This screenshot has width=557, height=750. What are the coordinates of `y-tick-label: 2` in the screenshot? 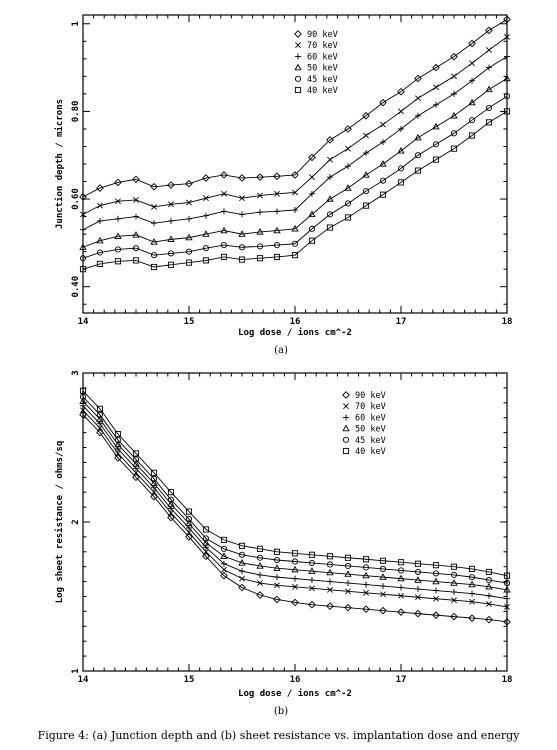 It's located at (76, 521).